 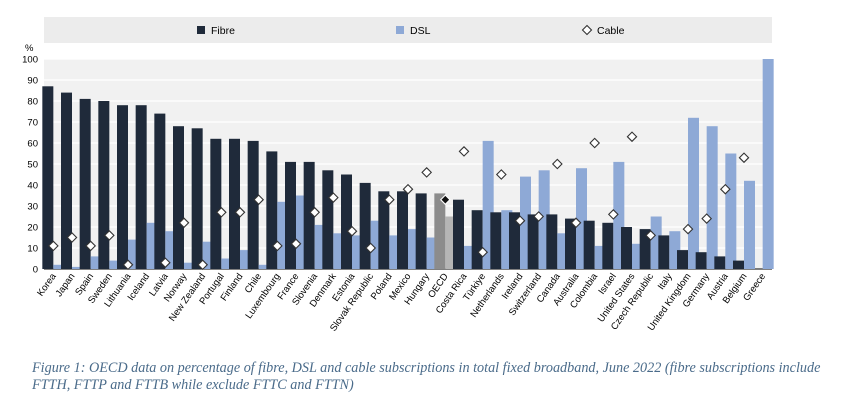 I want to click on x-tick-label: Japan, so click(x=66, y=285).